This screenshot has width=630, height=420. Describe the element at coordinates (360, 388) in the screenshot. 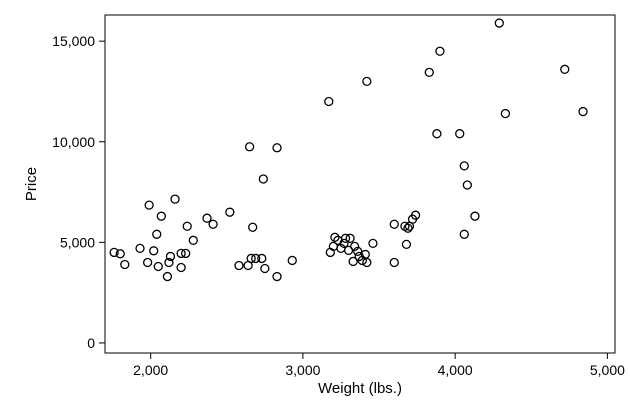

I see `x-axis-title: Weight (lbs.)` at that location.